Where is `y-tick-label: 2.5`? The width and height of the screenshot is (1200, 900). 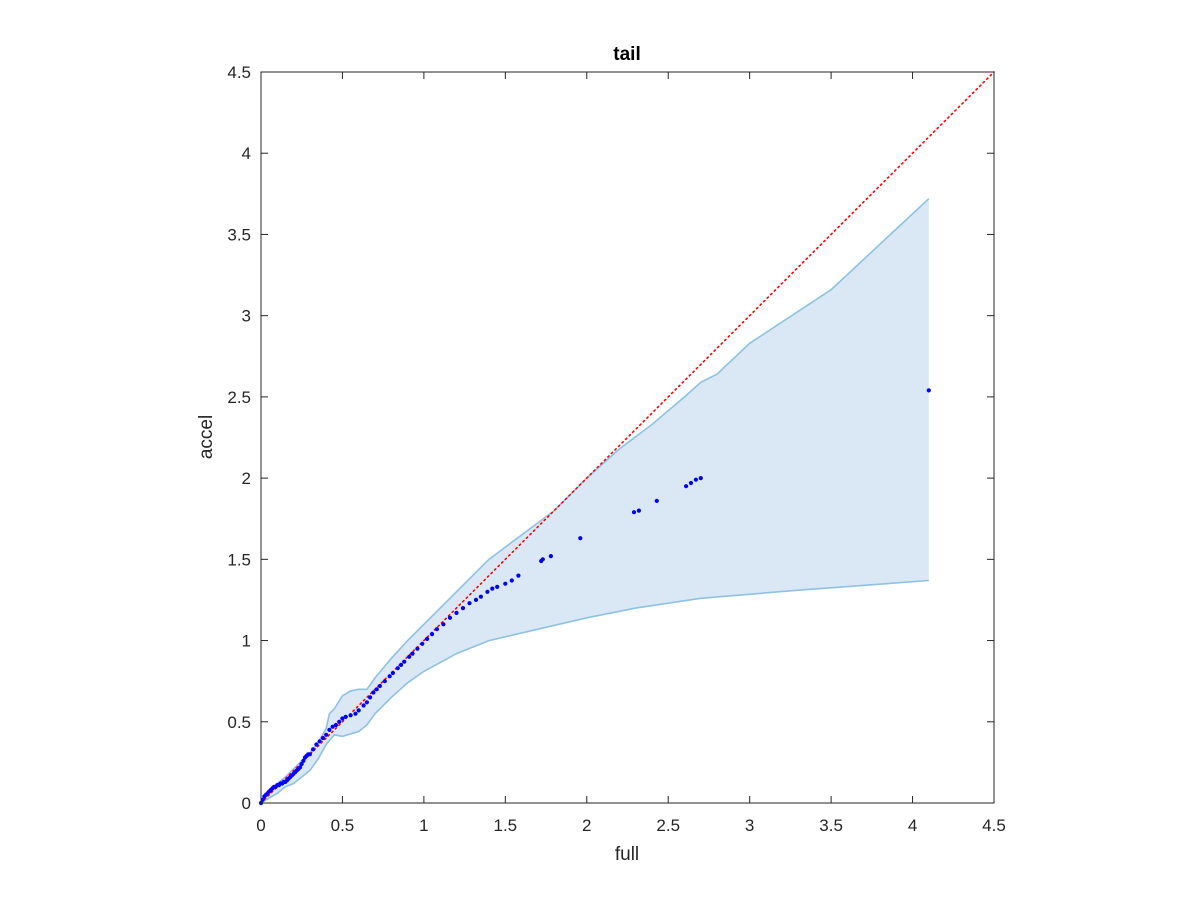
y-tick-label: 2.5 is located at coordinates (239, 397).